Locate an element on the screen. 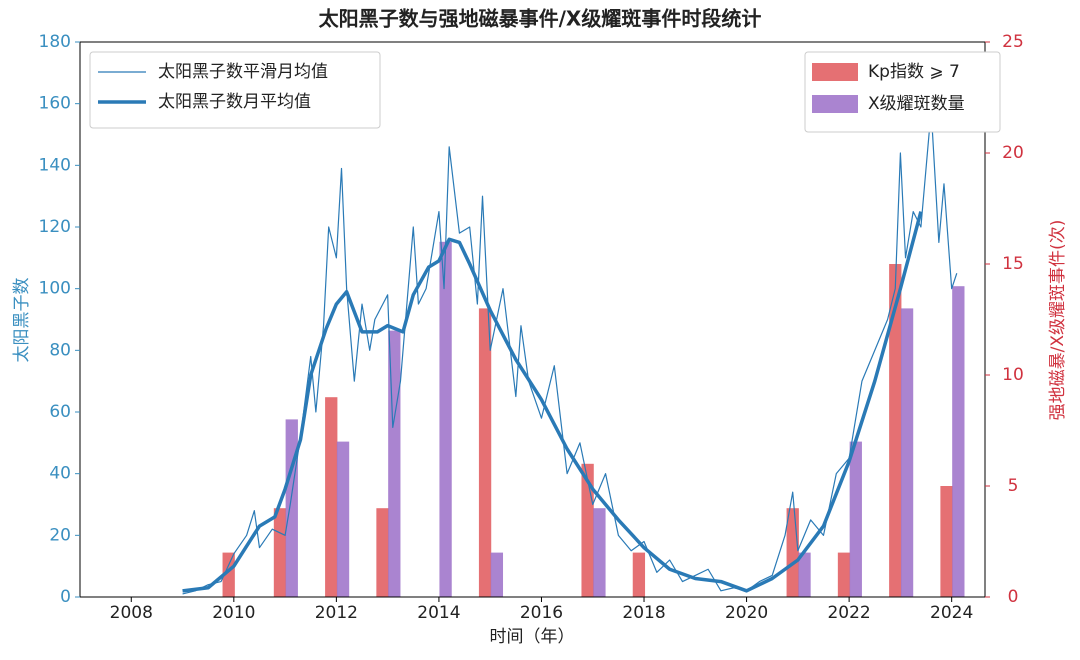 The image size is (1080, 660). y-tick-label: 0 is located at coordinates (65, 597).